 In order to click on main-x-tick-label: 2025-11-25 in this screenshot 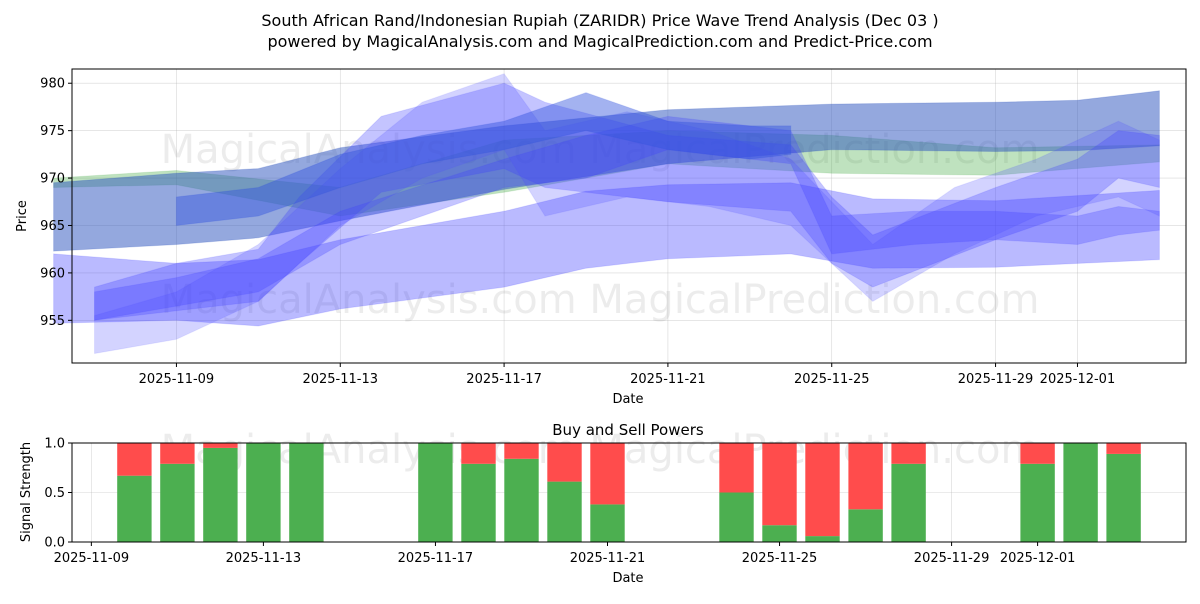, I will do `click(832, 379)`.